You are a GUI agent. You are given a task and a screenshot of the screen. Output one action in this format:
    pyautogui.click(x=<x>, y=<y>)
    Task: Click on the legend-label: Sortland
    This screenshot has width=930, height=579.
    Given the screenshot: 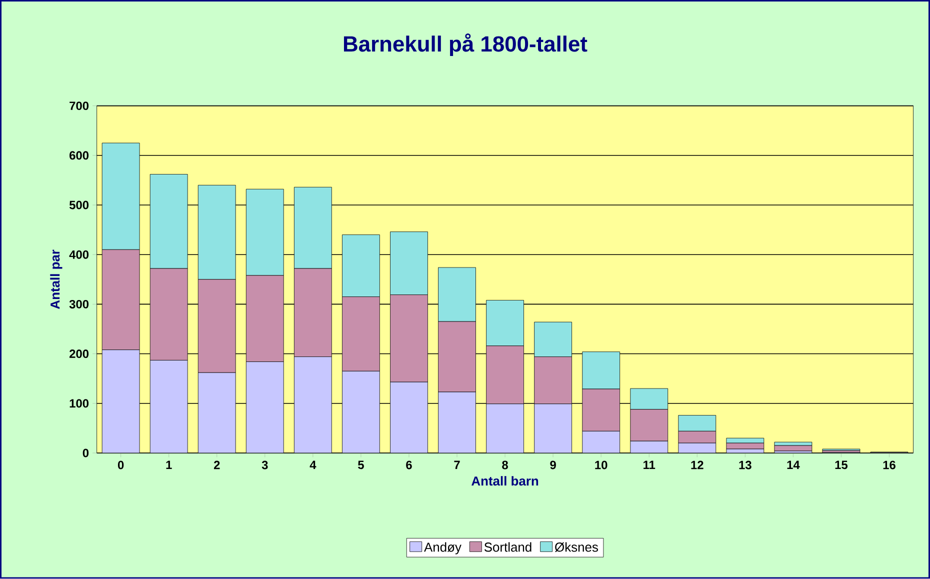 What is the action you would take?
    pyautogui.click(x=508, y=547)
    